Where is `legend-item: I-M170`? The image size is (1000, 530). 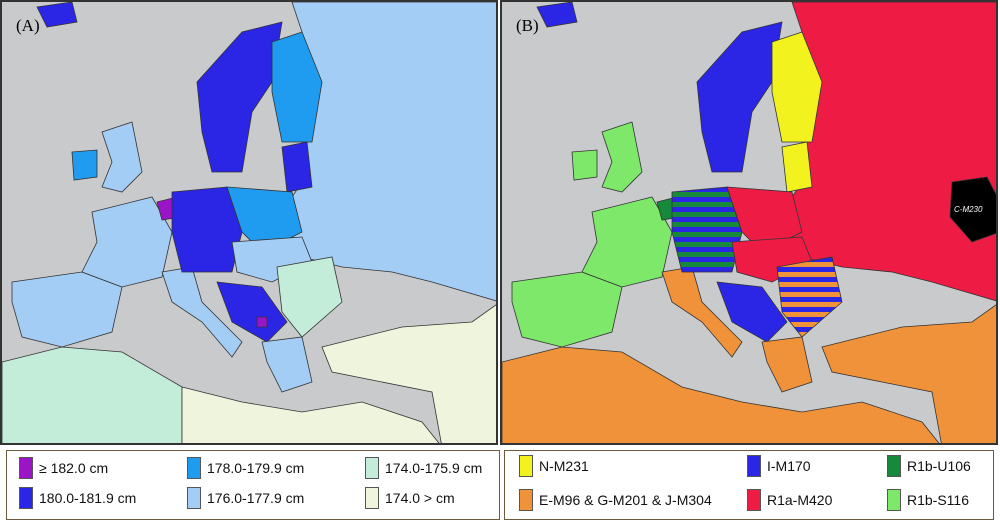 legend-item: I-M170 is located at coordinates (779, 466).